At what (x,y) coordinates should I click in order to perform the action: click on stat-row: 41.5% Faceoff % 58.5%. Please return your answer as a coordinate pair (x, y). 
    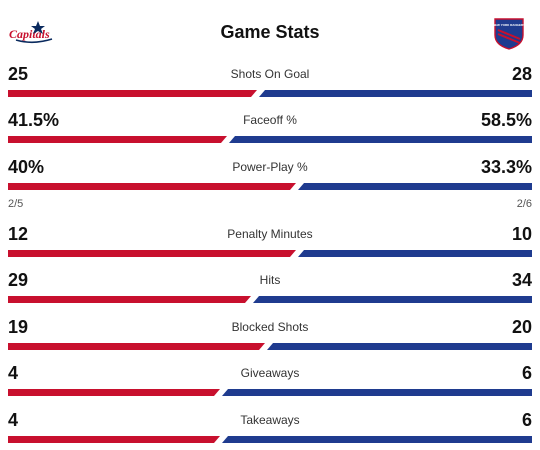
    Looking at the image, I should click on (270, 127).